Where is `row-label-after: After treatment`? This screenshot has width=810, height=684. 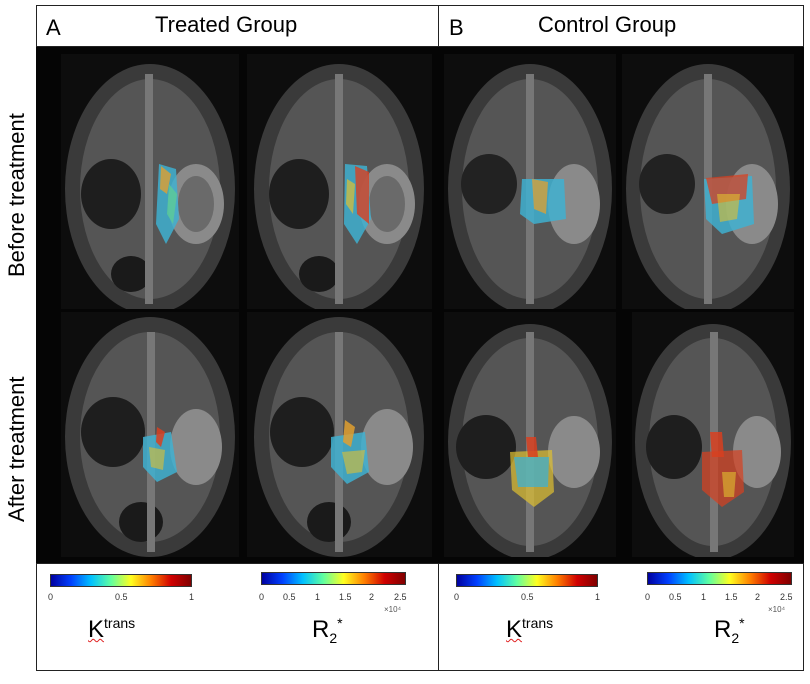
row-label-after: After treatment is located at coordinates (16, 449).